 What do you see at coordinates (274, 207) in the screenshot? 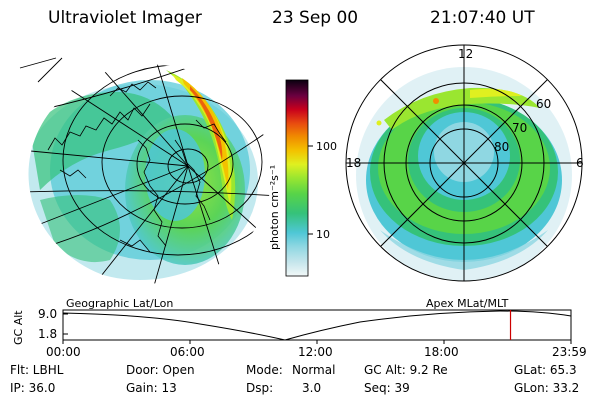
I see `colorbar-unit-label: photon cm⁻²s⁻¹` at bounding box center [274, 207].